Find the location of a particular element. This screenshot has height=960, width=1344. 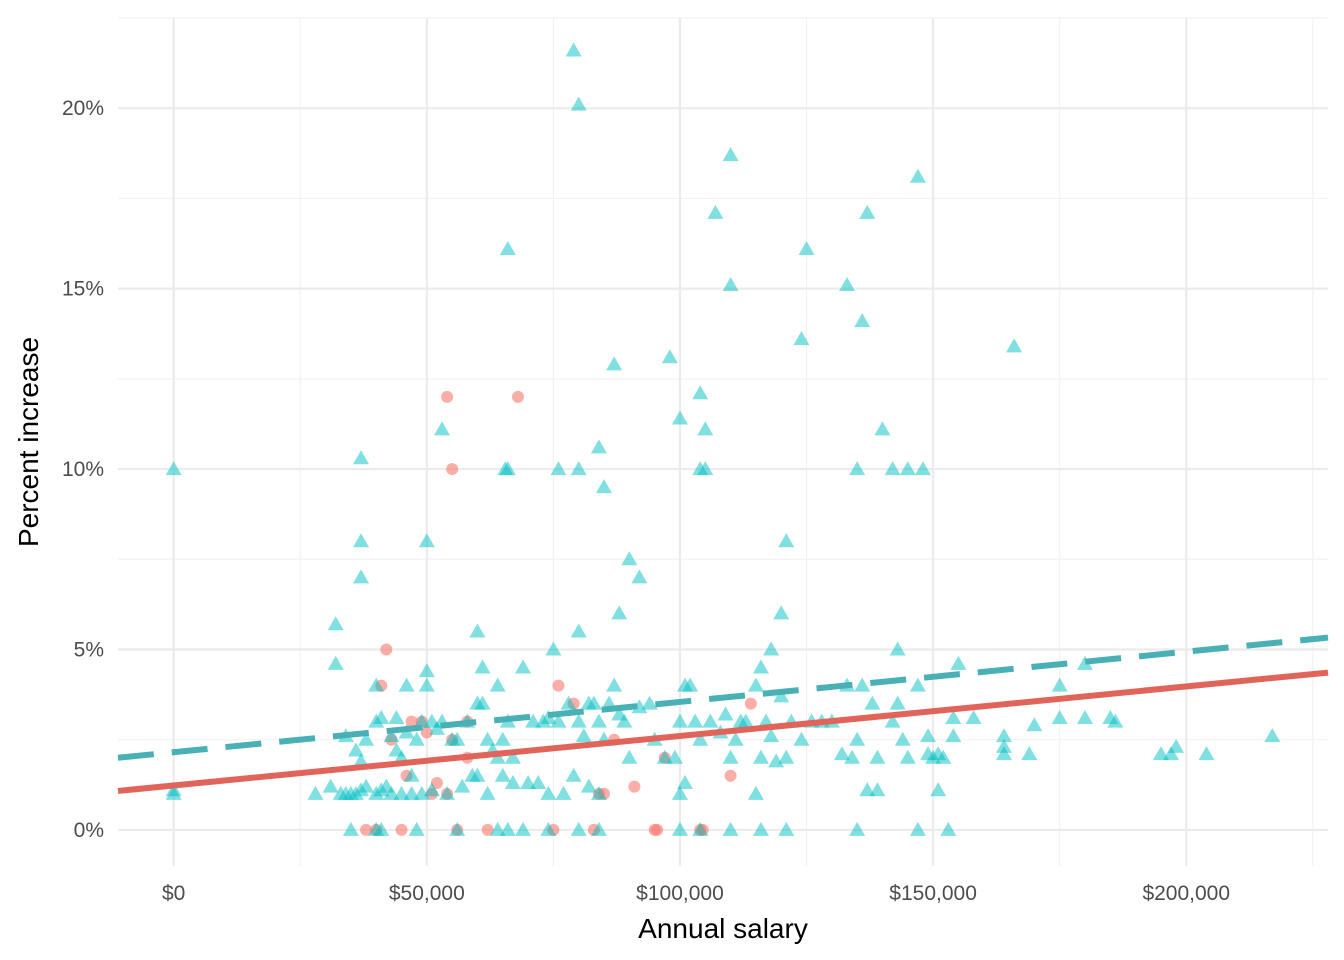

trend-line-solid is located at coordinates (723, 731).